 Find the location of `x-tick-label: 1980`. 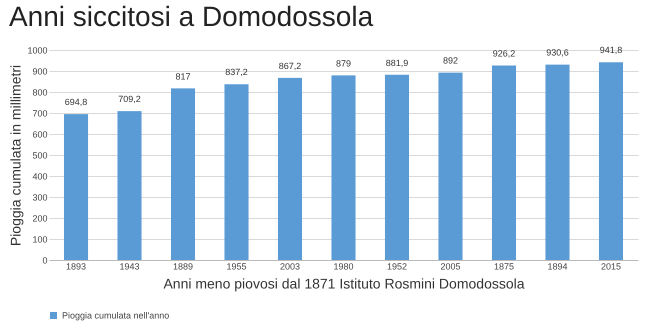

x-tick-label: 1980 is located at coordinates (343, 267).